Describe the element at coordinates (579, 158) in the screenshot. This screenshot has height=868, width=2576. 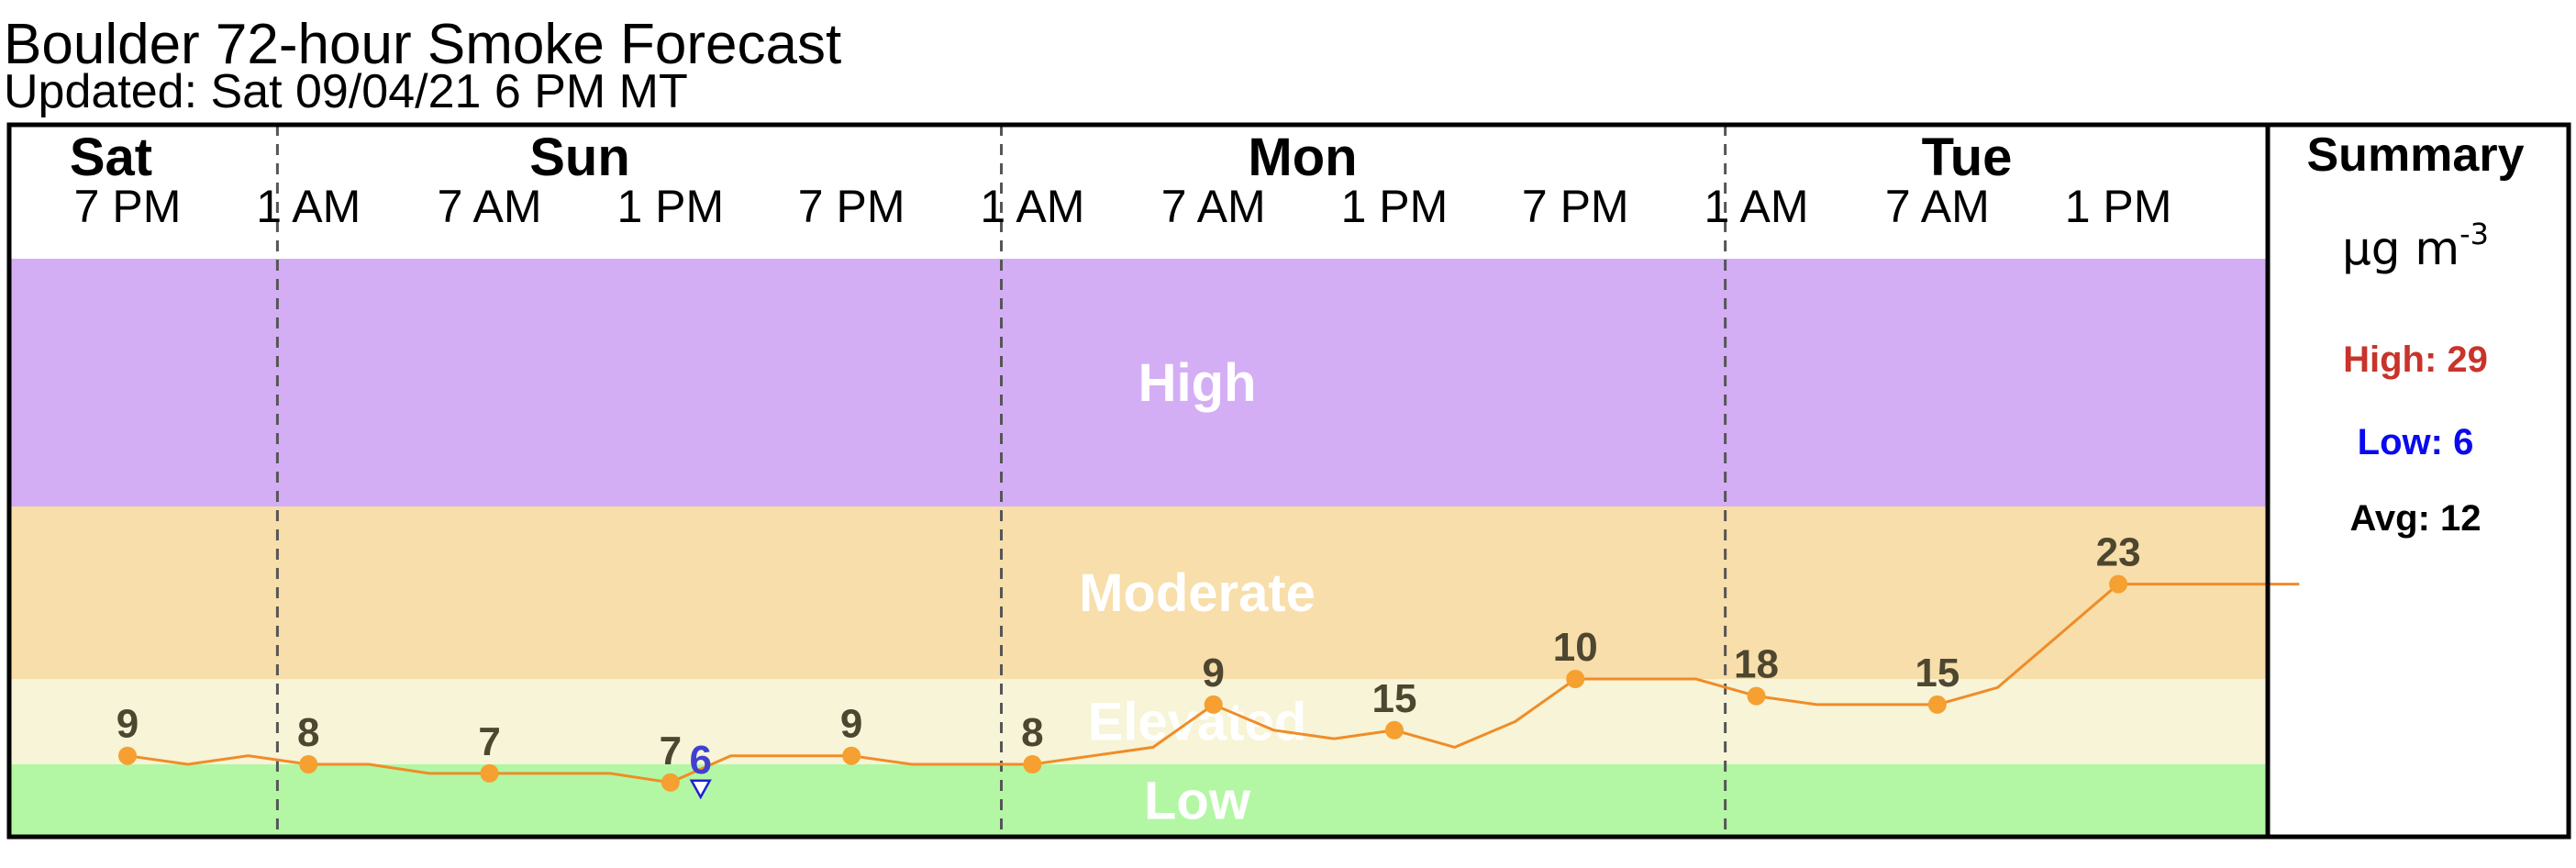
I see `day-label: Sun` at that location.